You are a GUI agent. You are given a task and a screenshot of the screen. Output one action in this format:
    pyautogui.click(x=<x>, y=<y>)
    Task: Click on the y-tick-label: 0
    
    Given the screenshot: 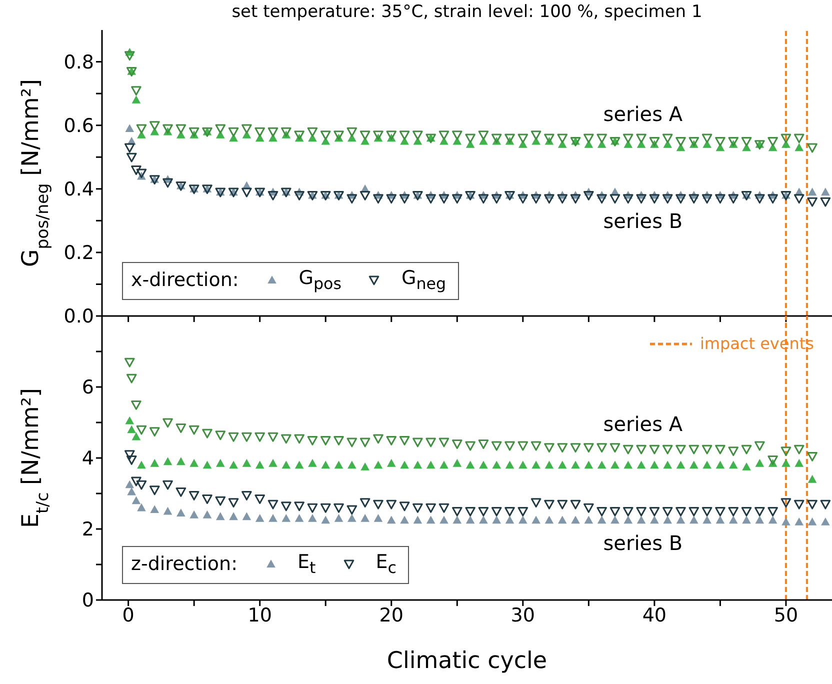 What is the action you would take?
    pyautogui.click(x=88, y=601)
    